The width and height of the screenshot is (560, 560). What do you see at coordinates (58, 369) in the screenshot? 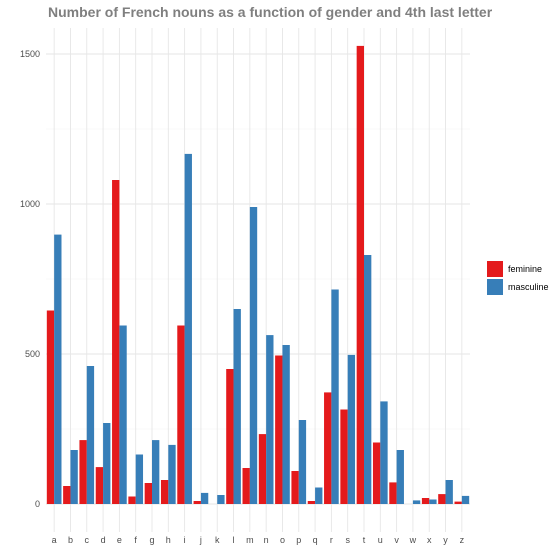
I see `bar-masculine-a` at bounding box center [58, 369].